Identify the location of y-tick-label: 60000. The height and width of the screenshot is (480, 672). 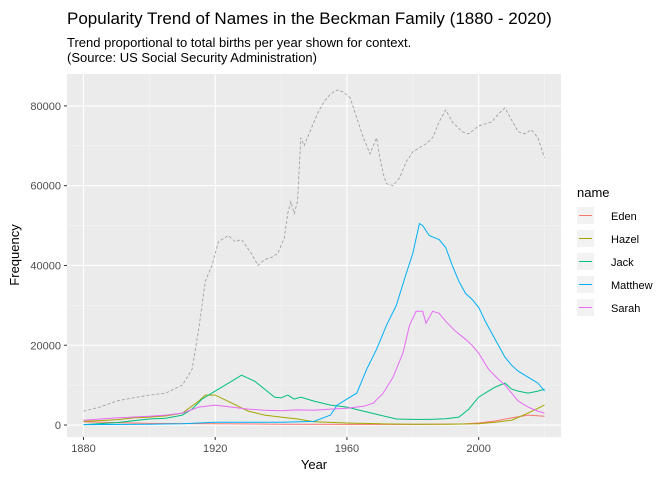
(45, 187).